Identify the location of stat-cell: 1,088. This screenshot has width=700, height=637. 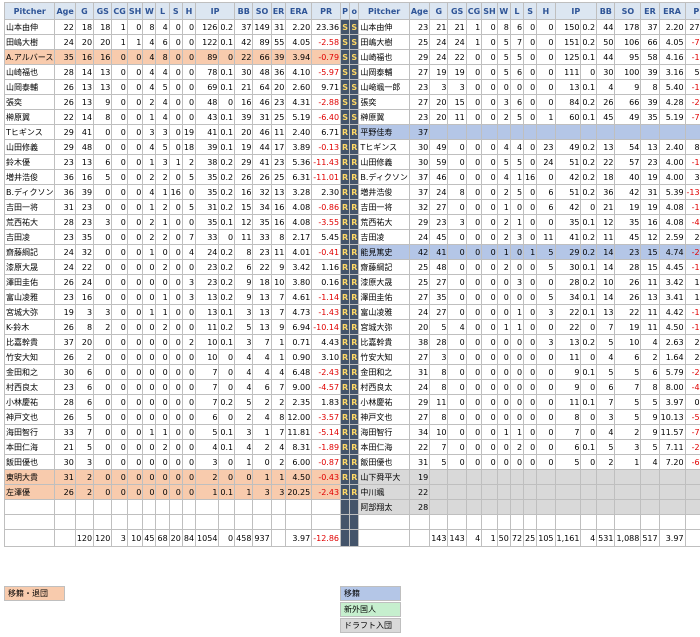
(628, 538).